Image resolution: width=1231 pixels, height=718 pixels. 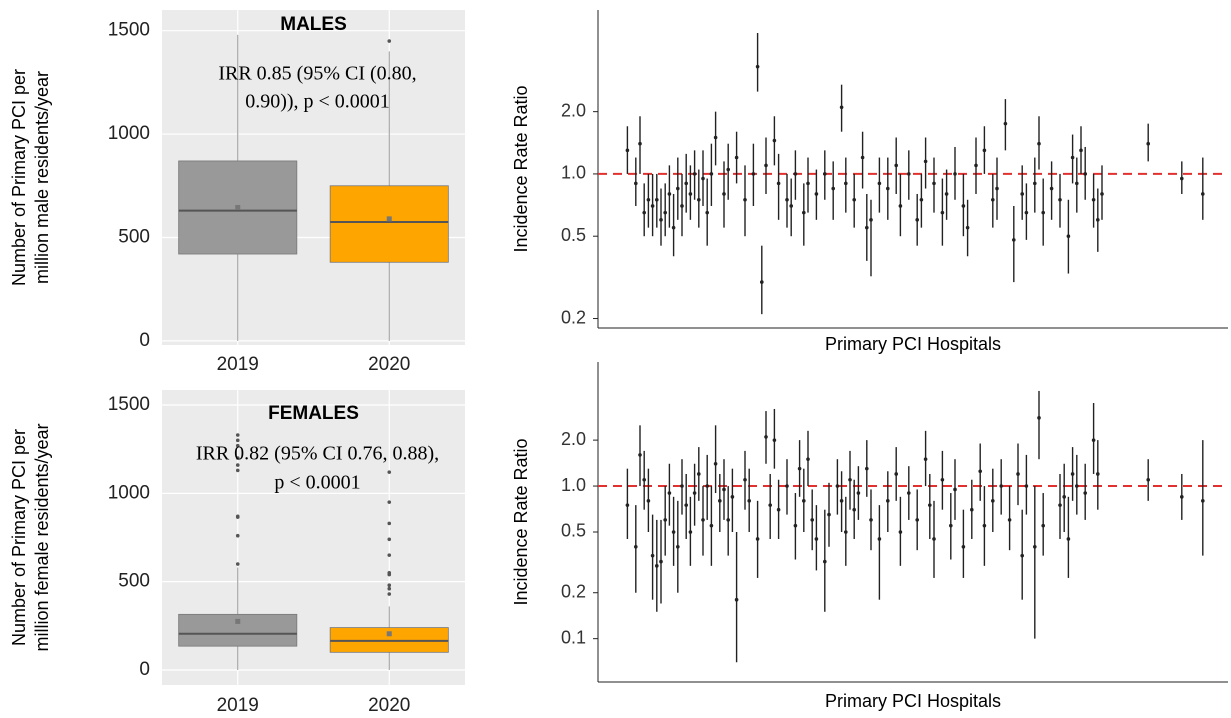 I want to click on annotation: 0.90)), p < 0.0001, so click(x=317, y=102).